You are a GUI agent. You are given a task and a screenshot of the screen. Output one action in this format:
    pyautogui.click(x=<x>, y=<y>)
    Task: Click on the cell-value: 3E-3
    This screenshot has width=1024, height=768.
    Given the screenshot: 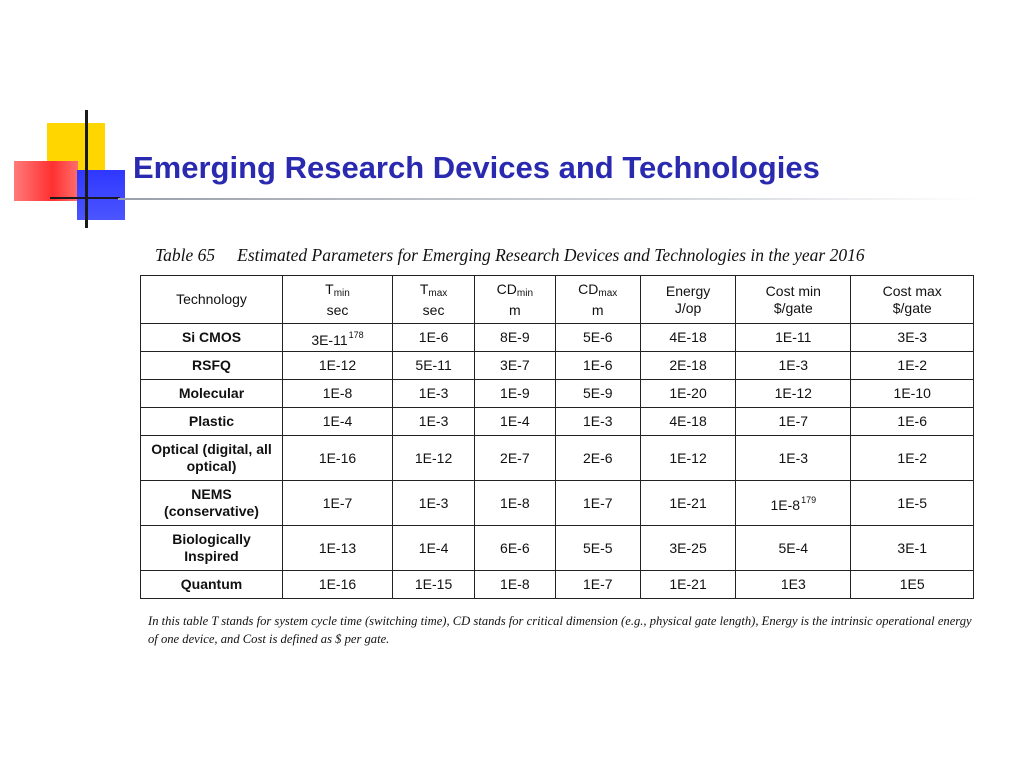 What is the action you would take?
    pyautogui.click(x=912, y=337)
    